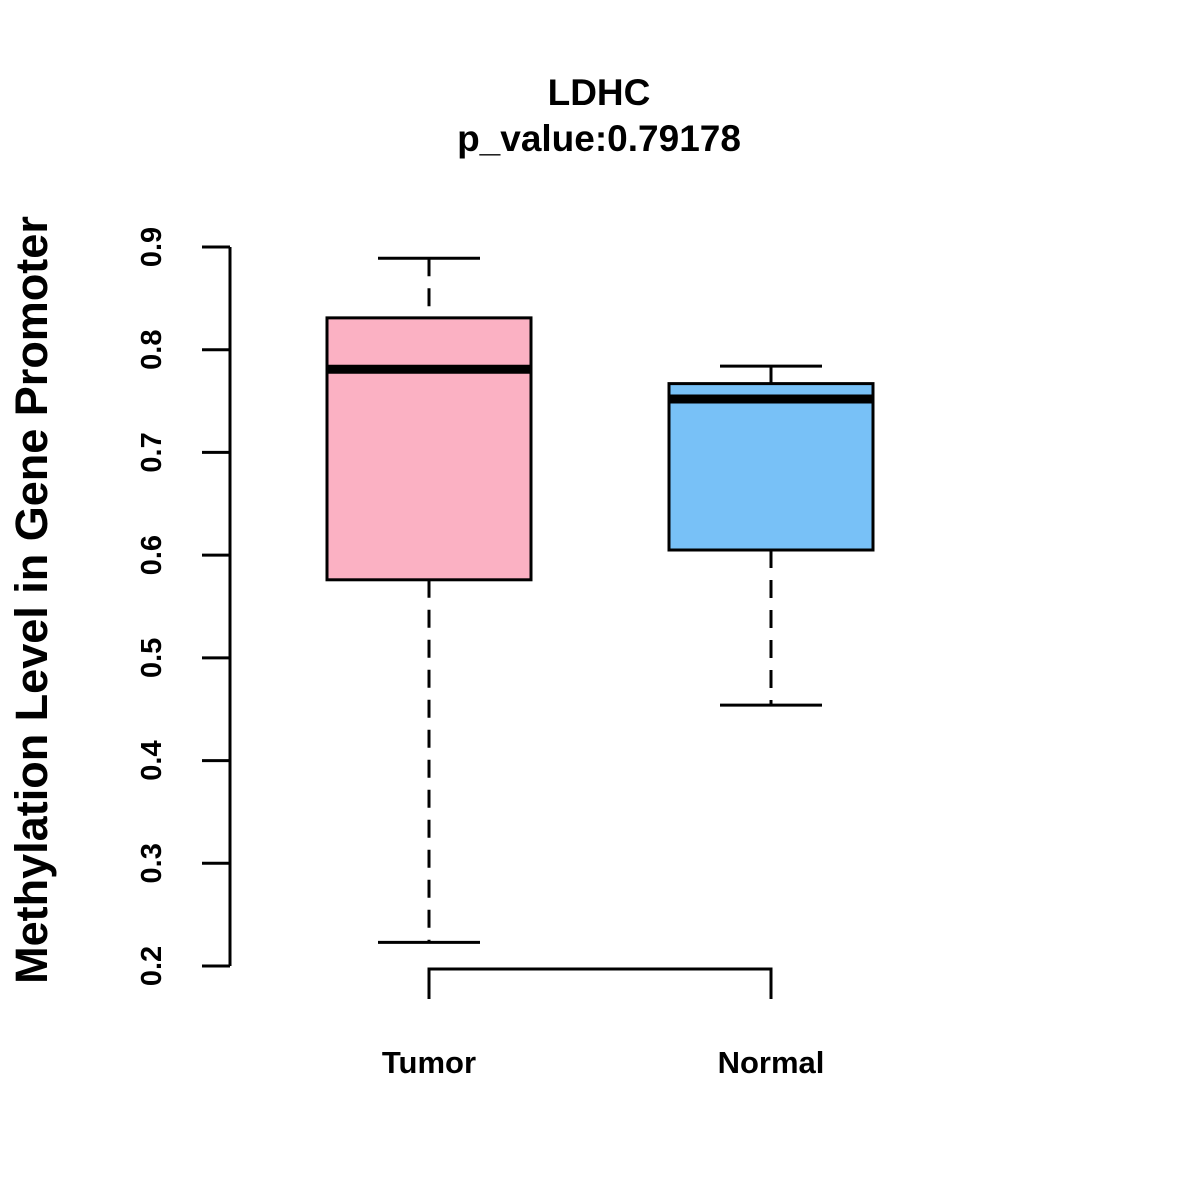 Image resolution: width=1200 pixels, height=1200 pixels. Describe the element at coordinates (184, 606) in the screenshot. I see `y-axis: 0.2 0.3 0.4 0.5 0.6 0.7 0.8 0.9` at that location.